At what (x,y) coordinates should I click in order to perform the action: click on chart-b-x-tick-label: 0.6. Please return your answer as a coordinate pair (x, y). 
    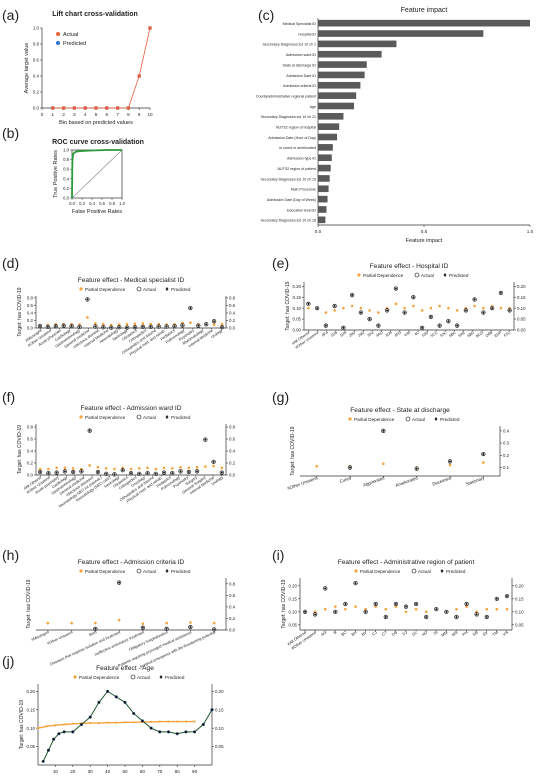
    Looking at the image, I should click on (102, 203).